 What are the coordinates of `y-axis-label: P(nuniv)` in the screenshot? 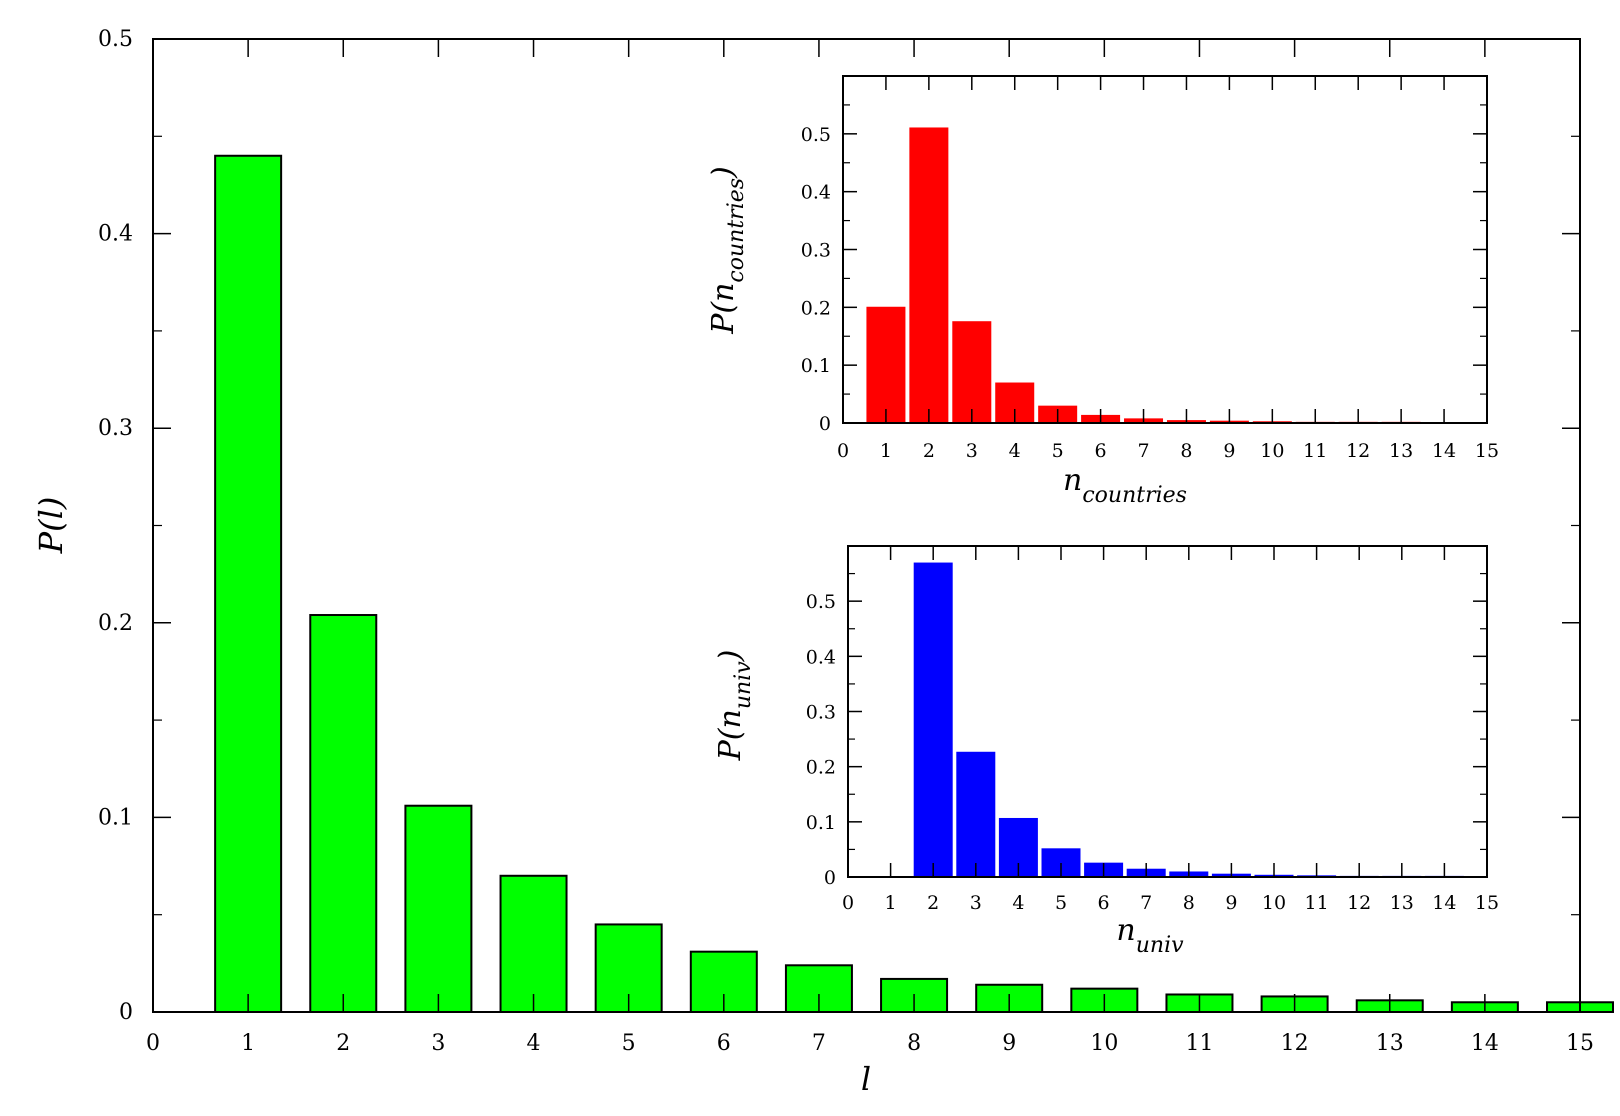 It's located at (734, 706).